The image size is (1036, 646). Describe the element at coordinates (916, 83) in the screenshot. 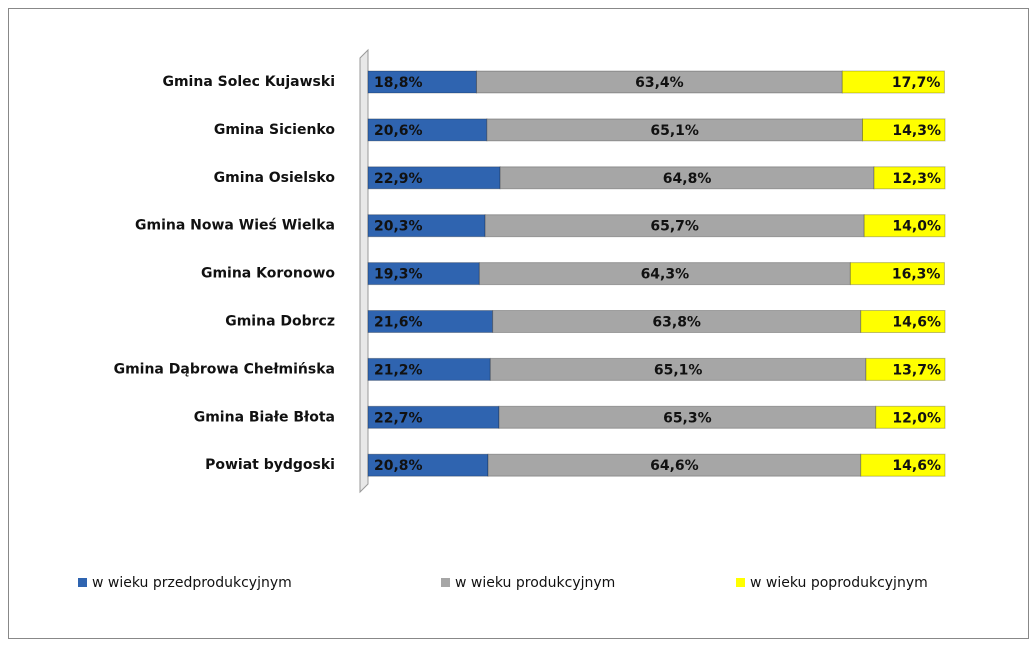

I see `data-label: 17,7%` at that location.